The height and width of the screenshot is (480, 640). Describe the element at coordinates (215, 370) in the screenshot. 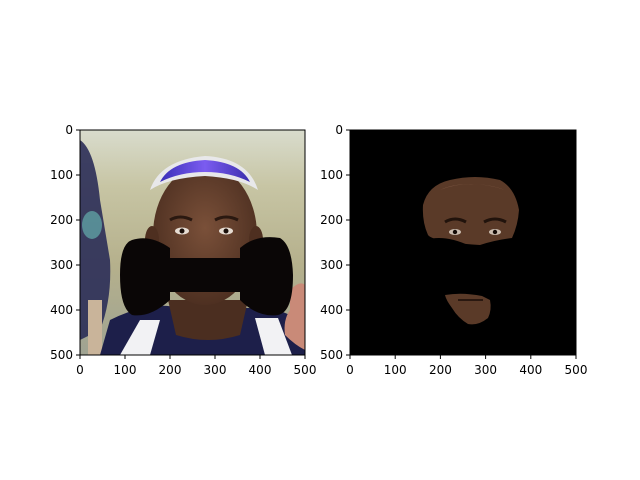

I see `original-with-mask-xtick-label-3: 300` at that location.